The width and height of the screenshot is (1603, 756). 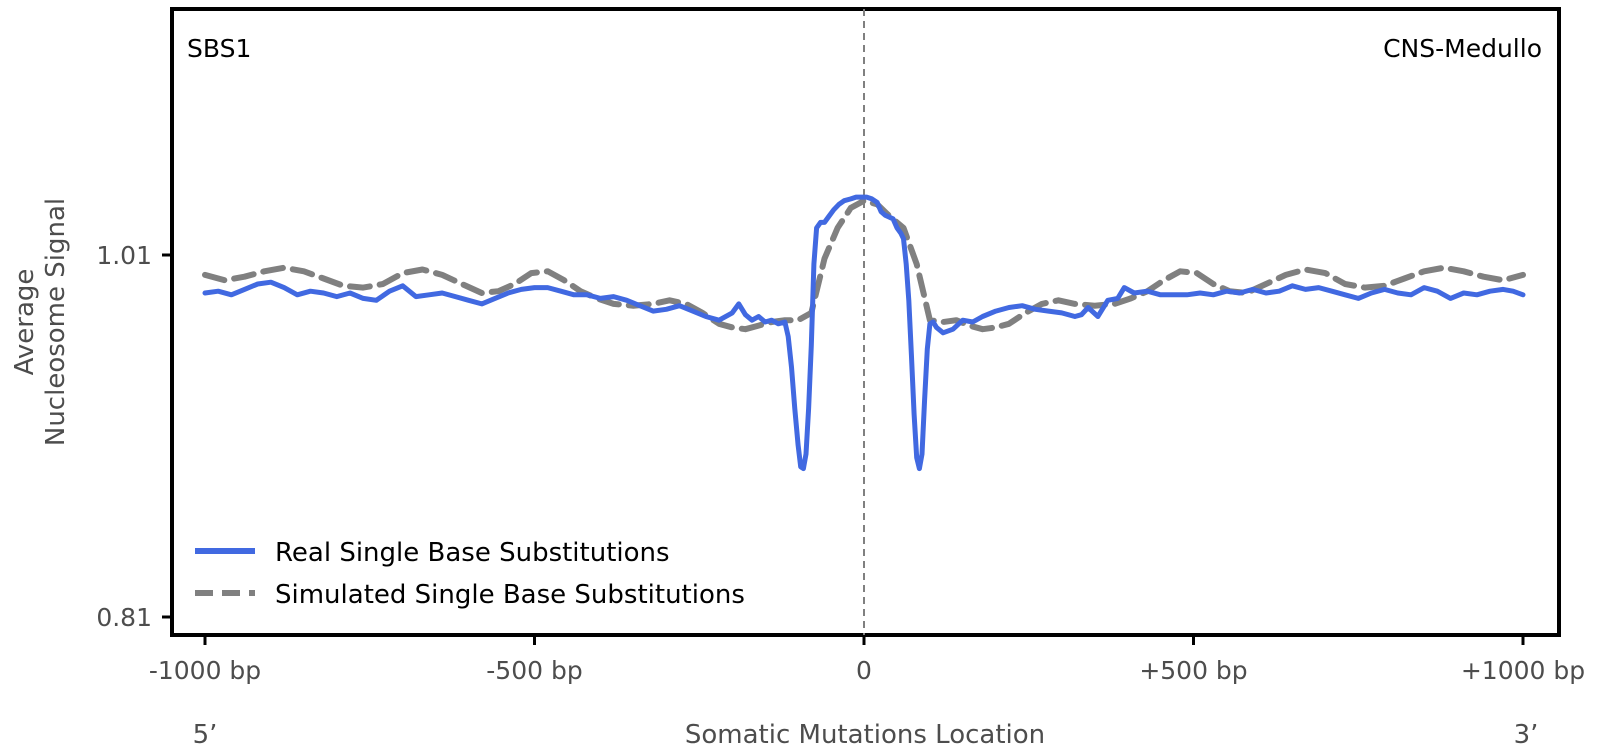 I want to click on y-axis-ticks: 1.01 0.81, so click(x=133, y=436).